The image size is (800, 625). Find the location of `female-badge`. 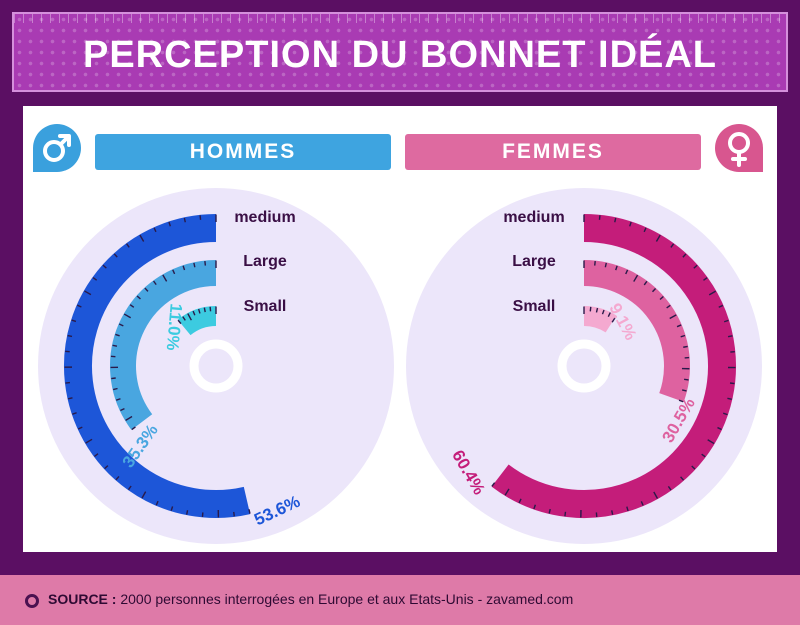

female-badge is located at coordinates (739, 148).